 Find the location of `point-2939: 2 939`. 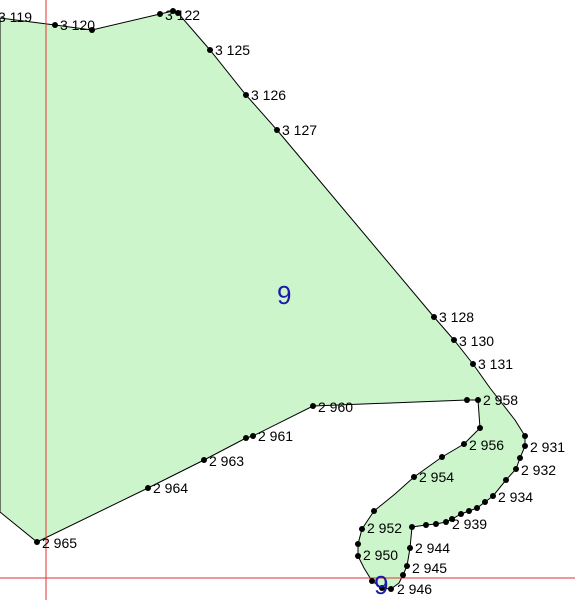

point-2939: 2 939 is located at coordinates (468, 524).